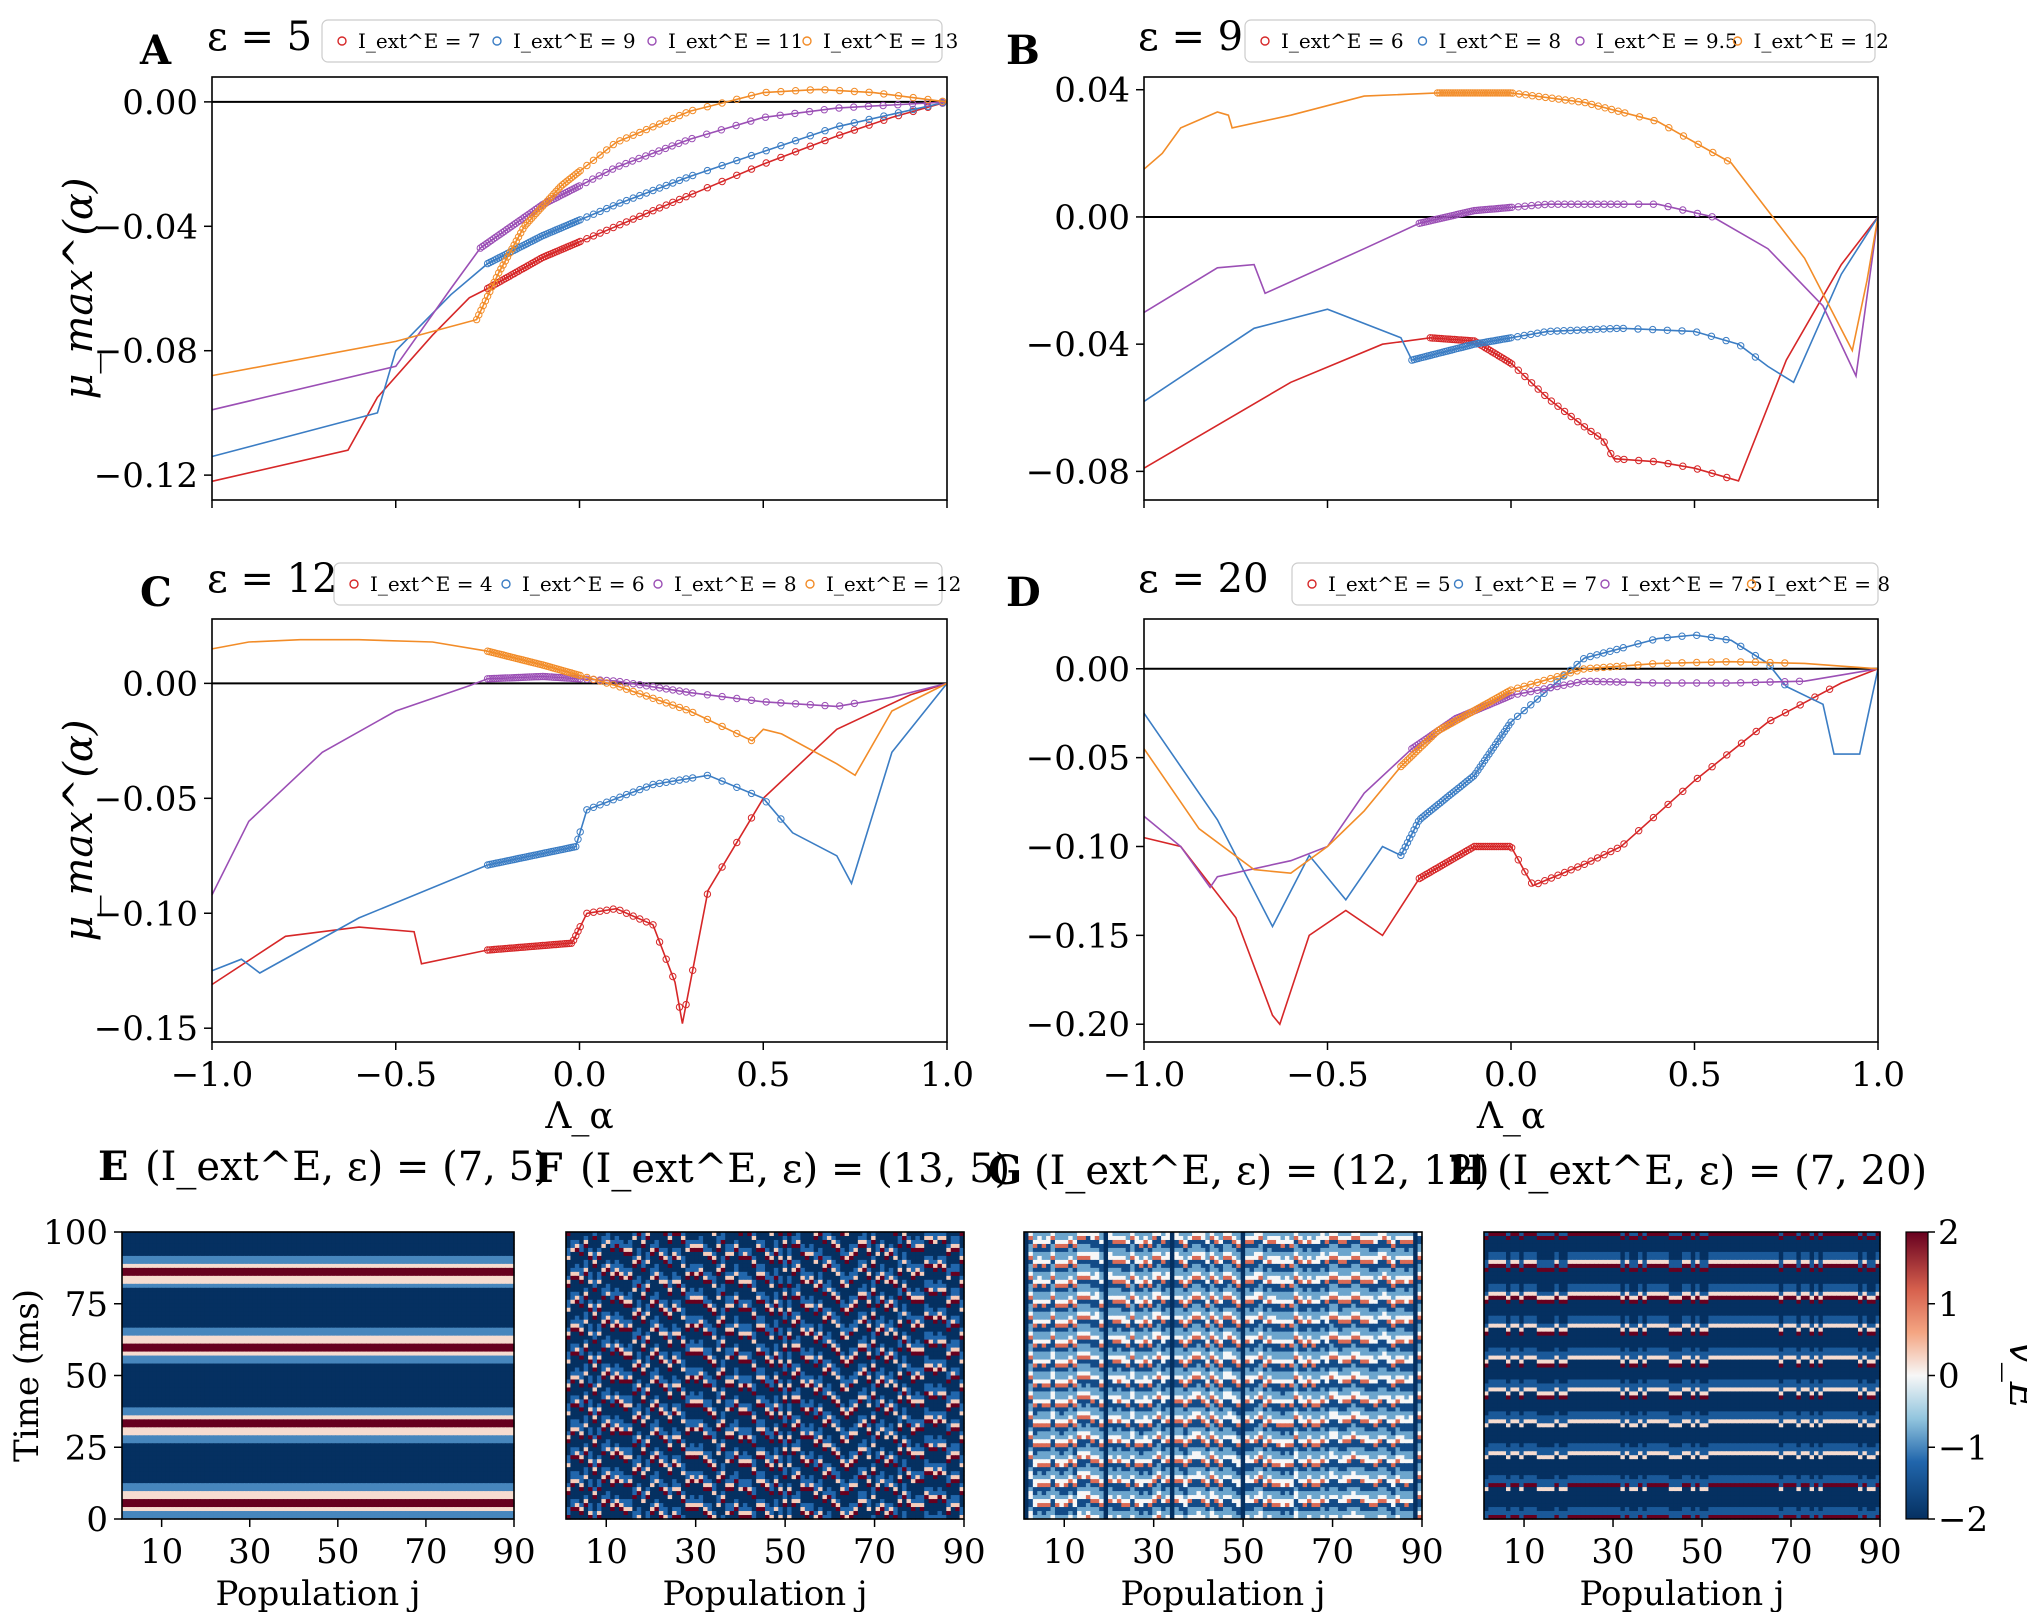  Describe the element at coordinates (1092, 91) in the screenshot. I see `y-tick-label: 0.04` at that location.